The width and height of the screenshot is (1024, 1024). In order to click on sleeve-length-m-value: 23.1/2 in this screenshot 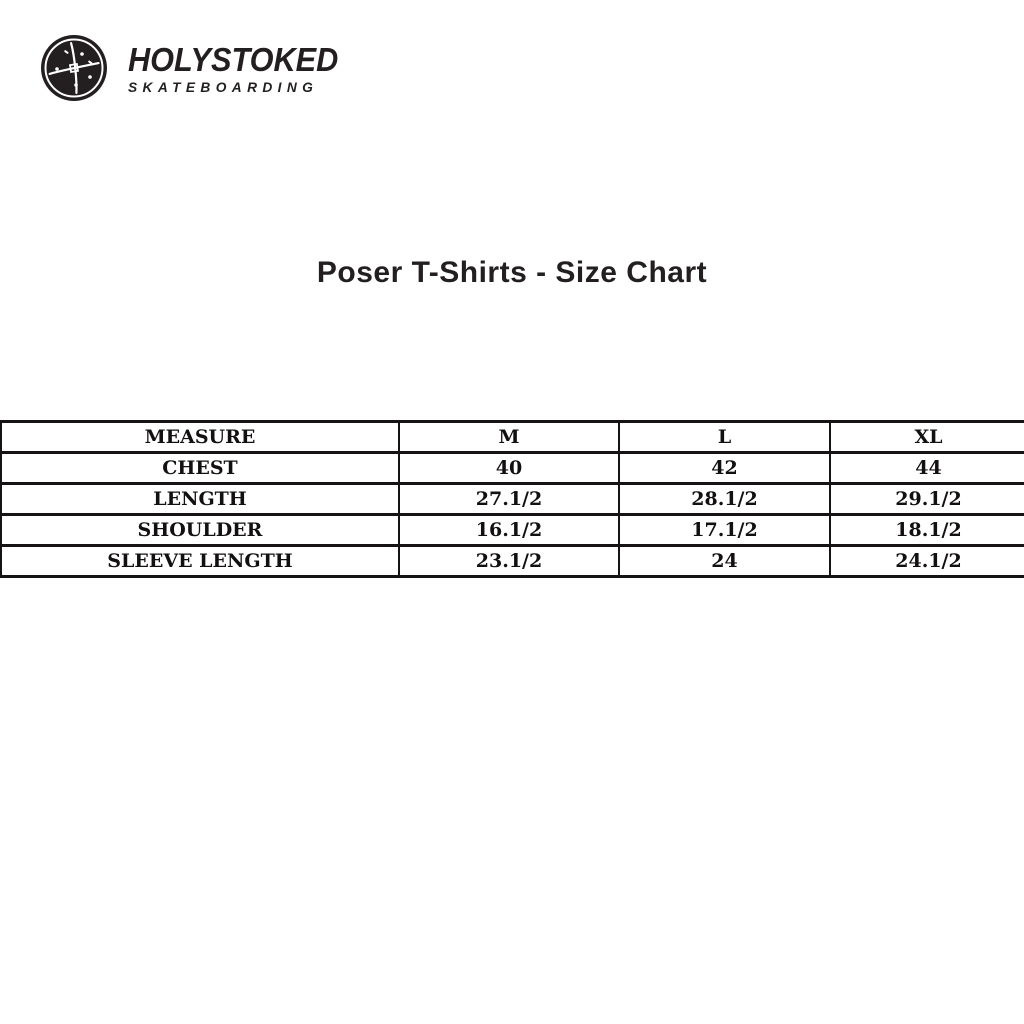, I will do `click(509, 561)`.